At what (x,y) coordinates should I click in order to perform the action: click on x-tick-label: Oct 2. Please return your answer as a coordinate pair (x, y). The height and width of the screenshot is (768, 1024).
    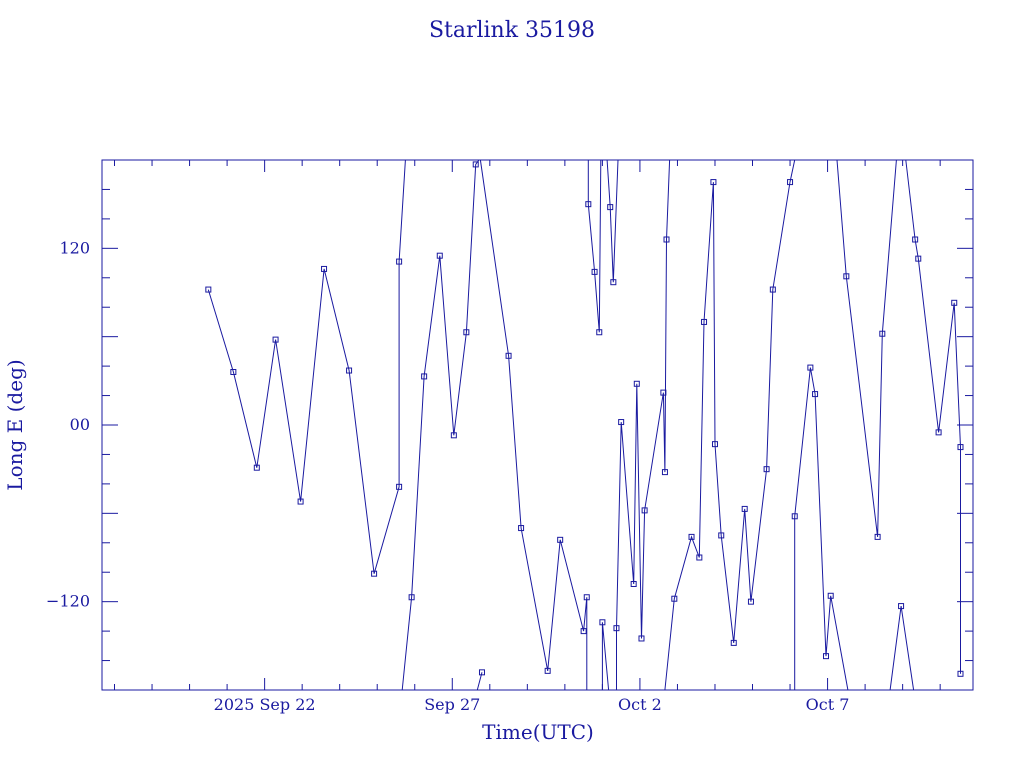
    Looking at the image, I should click on (640, 704).